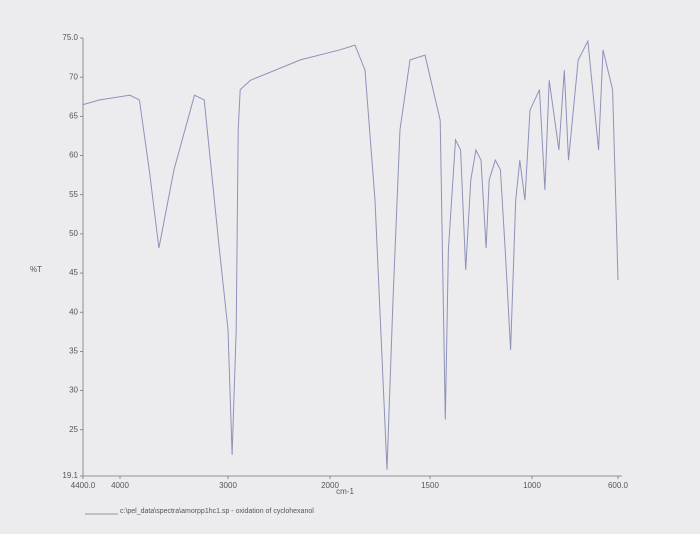  I want to click on x-tick-label: 1000, so click(532, 485).